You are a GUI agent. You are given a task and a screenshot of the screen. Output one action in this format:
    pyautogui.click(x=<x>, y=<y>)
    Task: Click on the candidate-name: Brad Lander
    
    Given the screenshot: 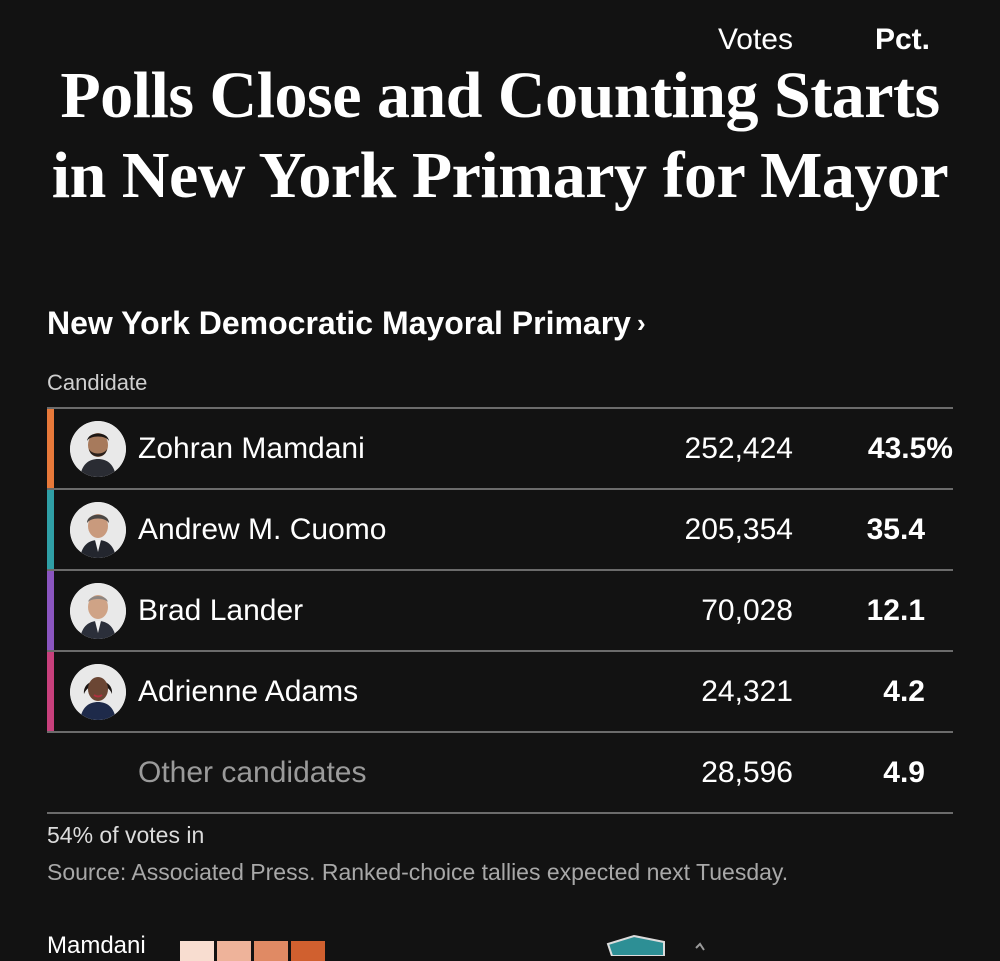 What is the action you would take?
    pyautogui.click(x=221, y=610)
    